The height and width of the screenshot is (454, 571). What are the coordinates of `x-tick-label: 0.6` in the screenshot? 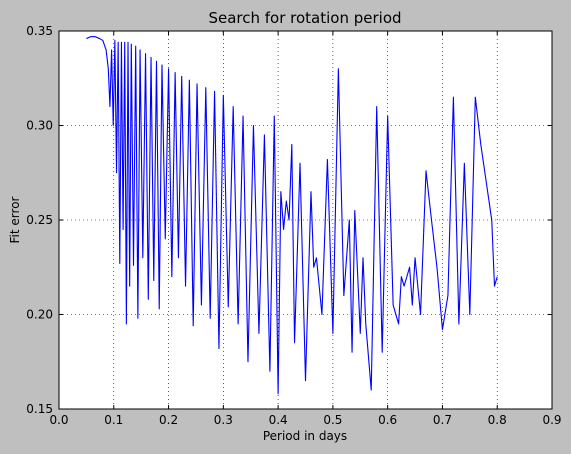 It's located at (387, 420).